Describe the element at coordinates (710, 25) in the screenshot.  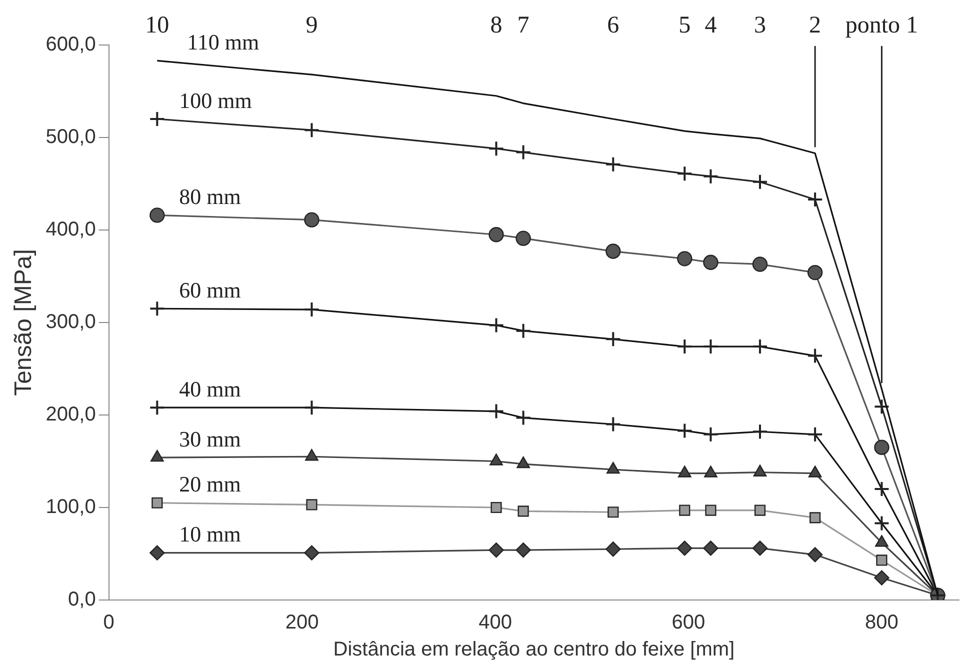
I see `text: 4` at that location.